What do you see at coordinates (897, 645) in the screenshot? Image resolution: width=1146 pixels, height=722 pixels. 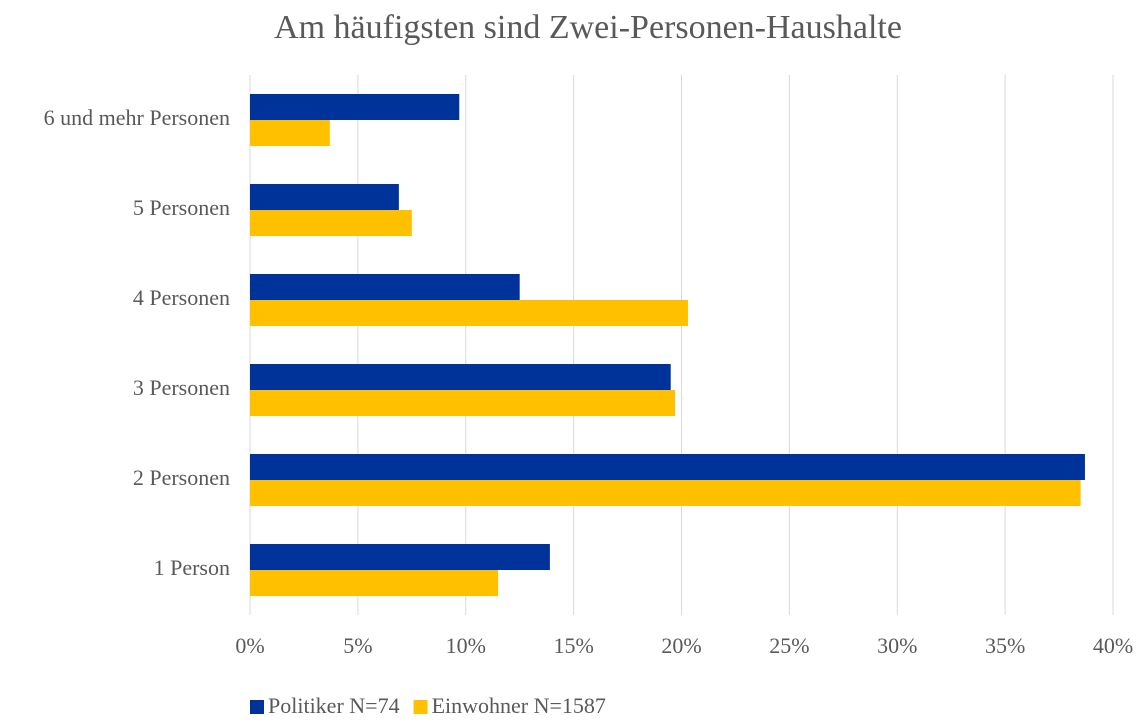 I see `x-tick-label: 30%` at bounding box center [897, 645].